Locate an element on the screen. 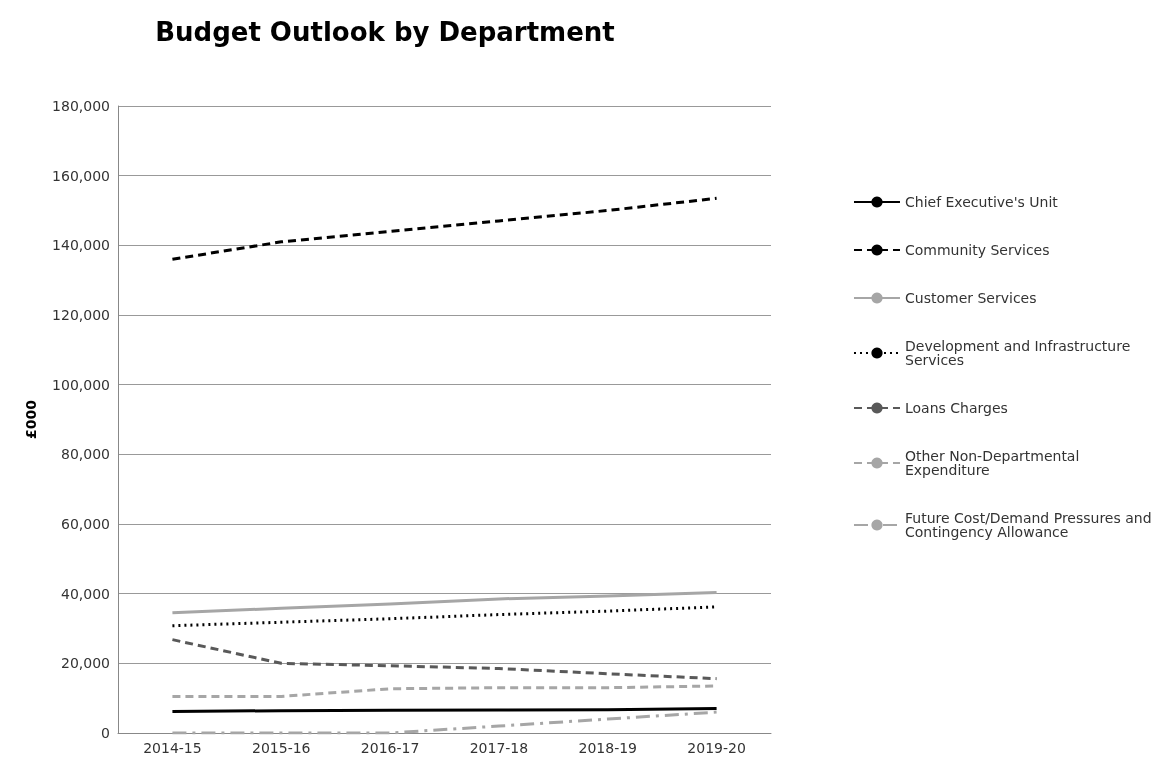 The image size is (1171, 778). y-tick-label: 80,000 is located at coordinates (85, 454).